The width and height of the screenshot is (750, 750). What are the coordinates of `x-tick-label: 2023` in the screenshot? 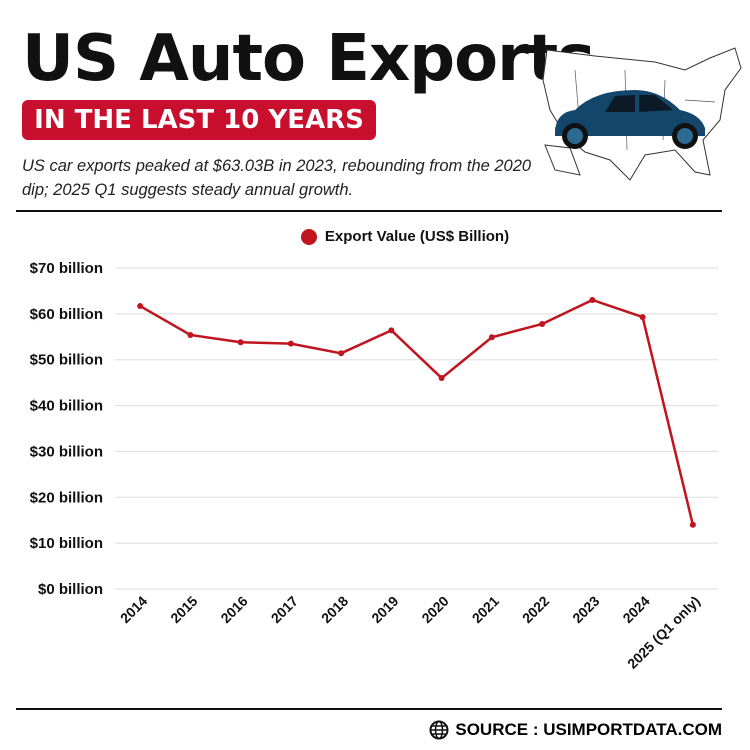 It's located at (585, 609).